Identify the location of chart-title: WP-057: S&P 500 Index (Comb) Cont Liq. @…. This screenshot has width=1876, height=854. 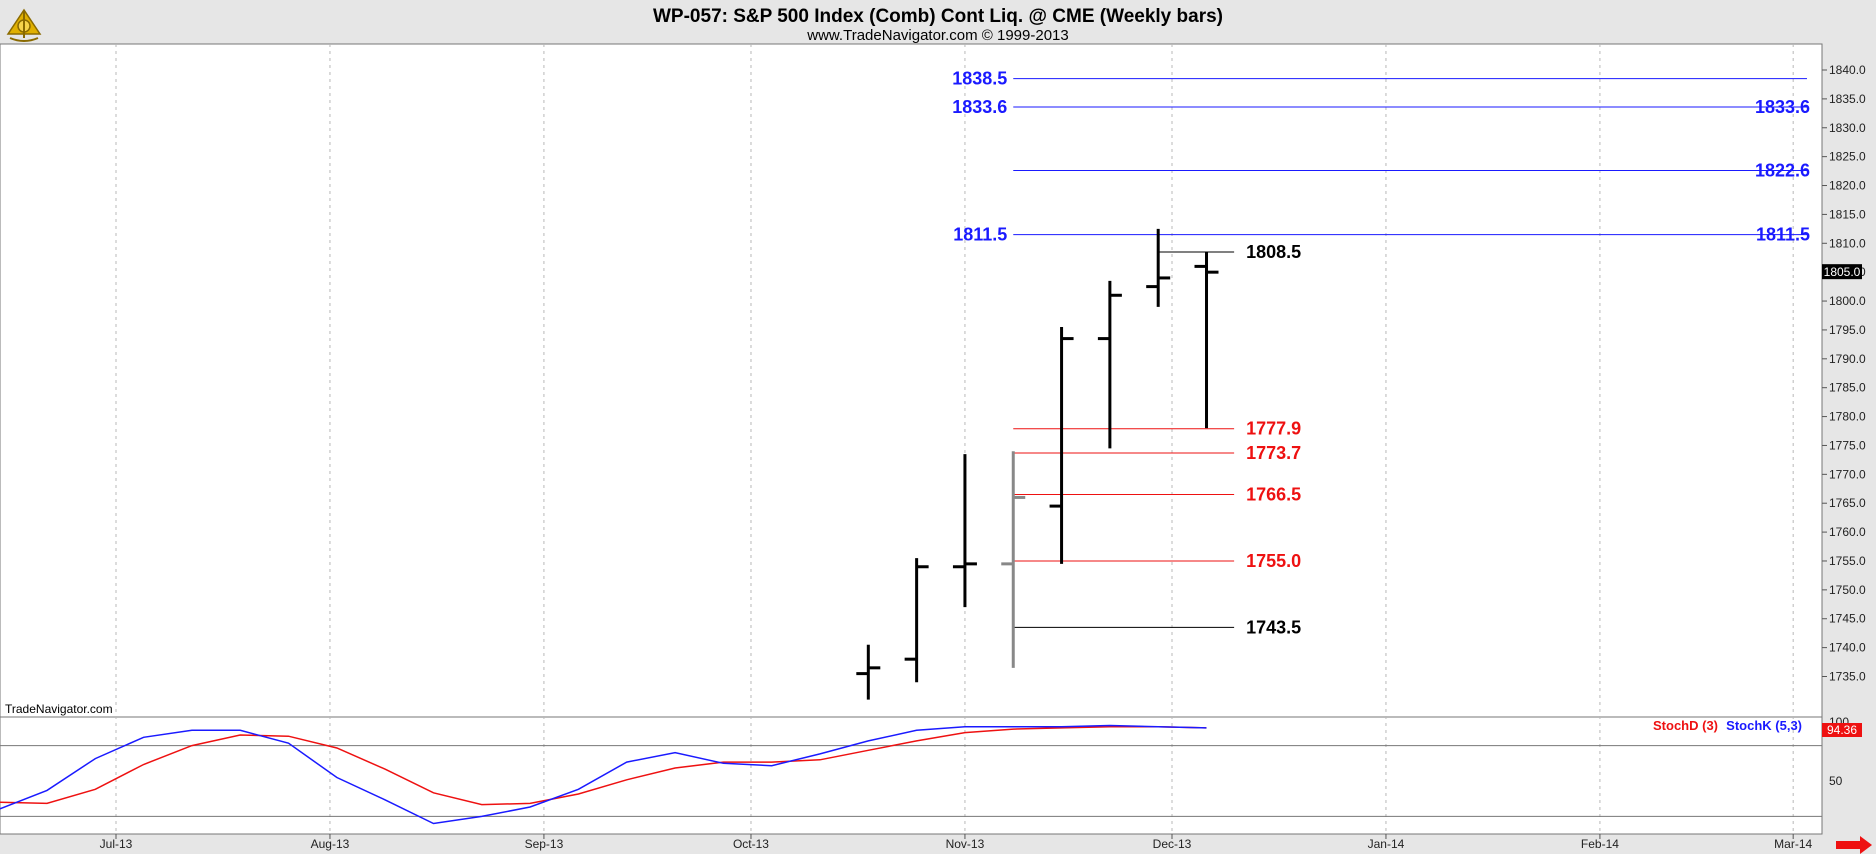
(938, 16).